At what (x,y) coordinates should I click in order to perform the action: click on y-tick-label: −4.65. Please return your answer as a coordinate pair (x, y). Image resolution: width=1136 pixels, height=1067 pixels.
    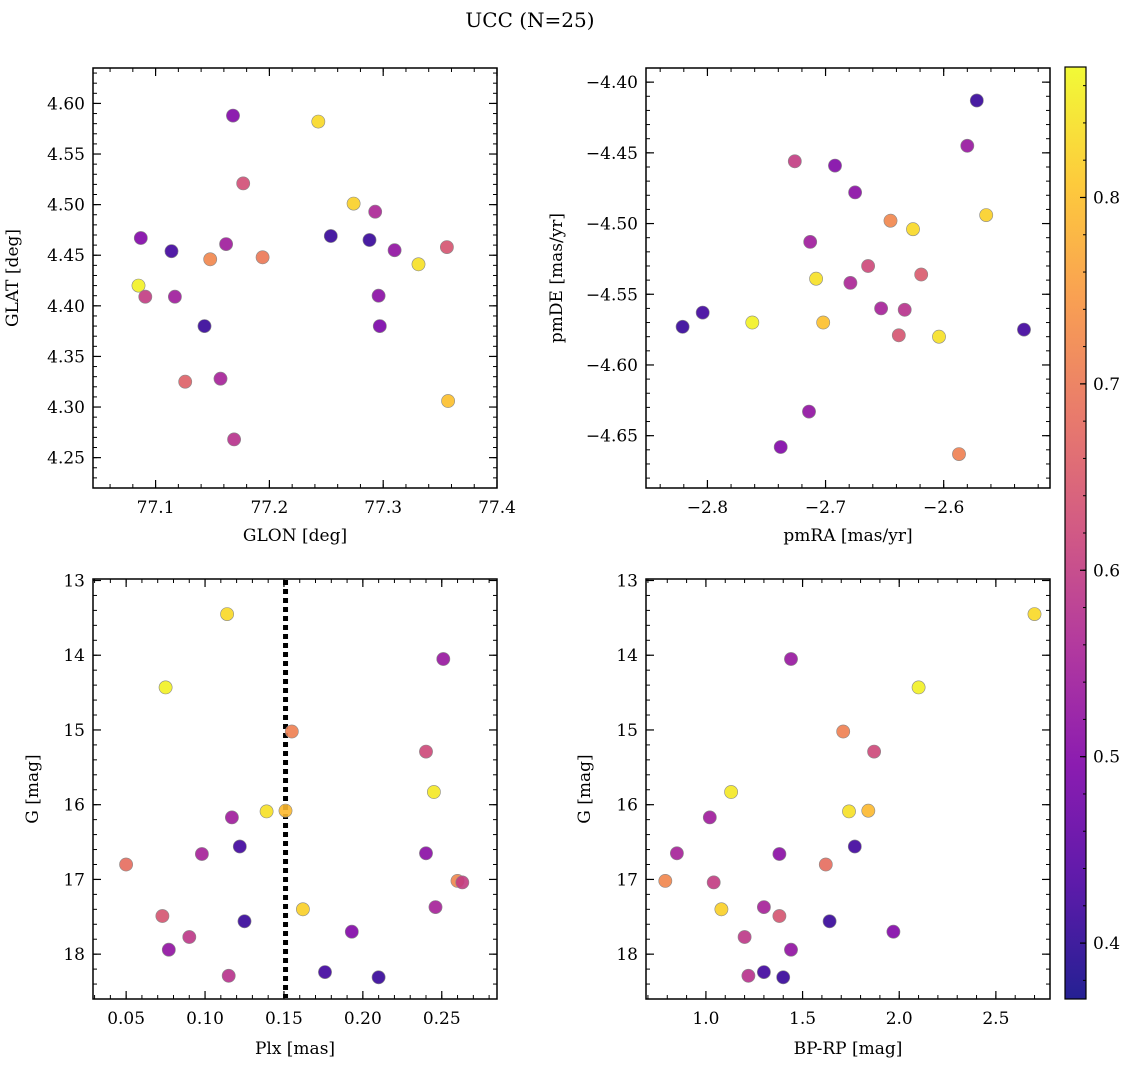
    Looking at the image, I should click on (612, 437).